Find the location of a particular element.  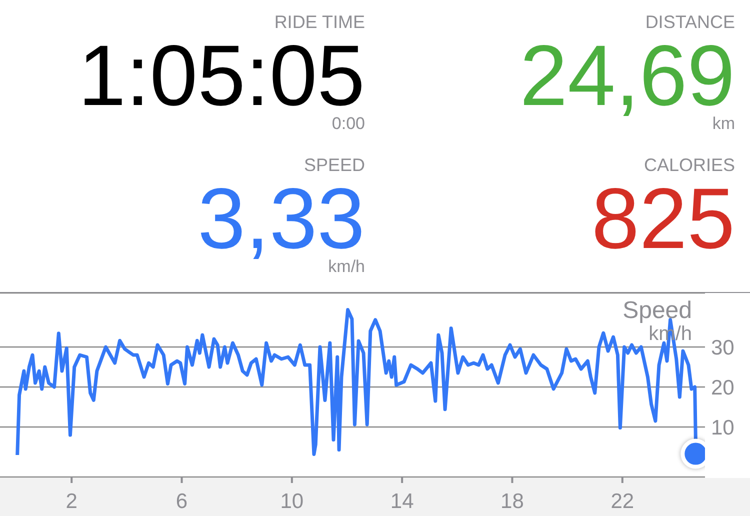

text: km is located at coordinates (723, 124).